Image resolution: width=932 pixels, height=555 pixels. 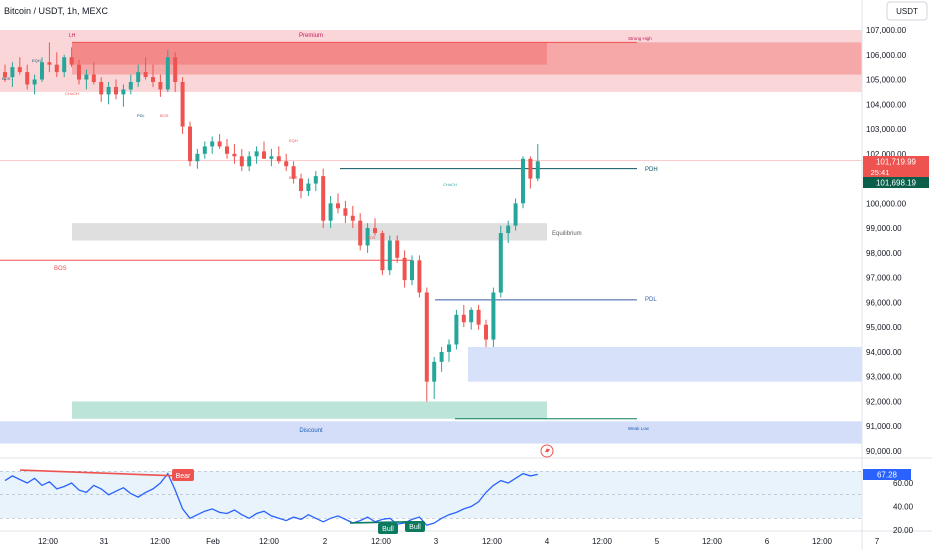 What do you see at coordinates (896, 172) in the screenshot?
I see `last-price-tag: 101,719.99 25:41 101,698.19` at bounding box center [896, 172].